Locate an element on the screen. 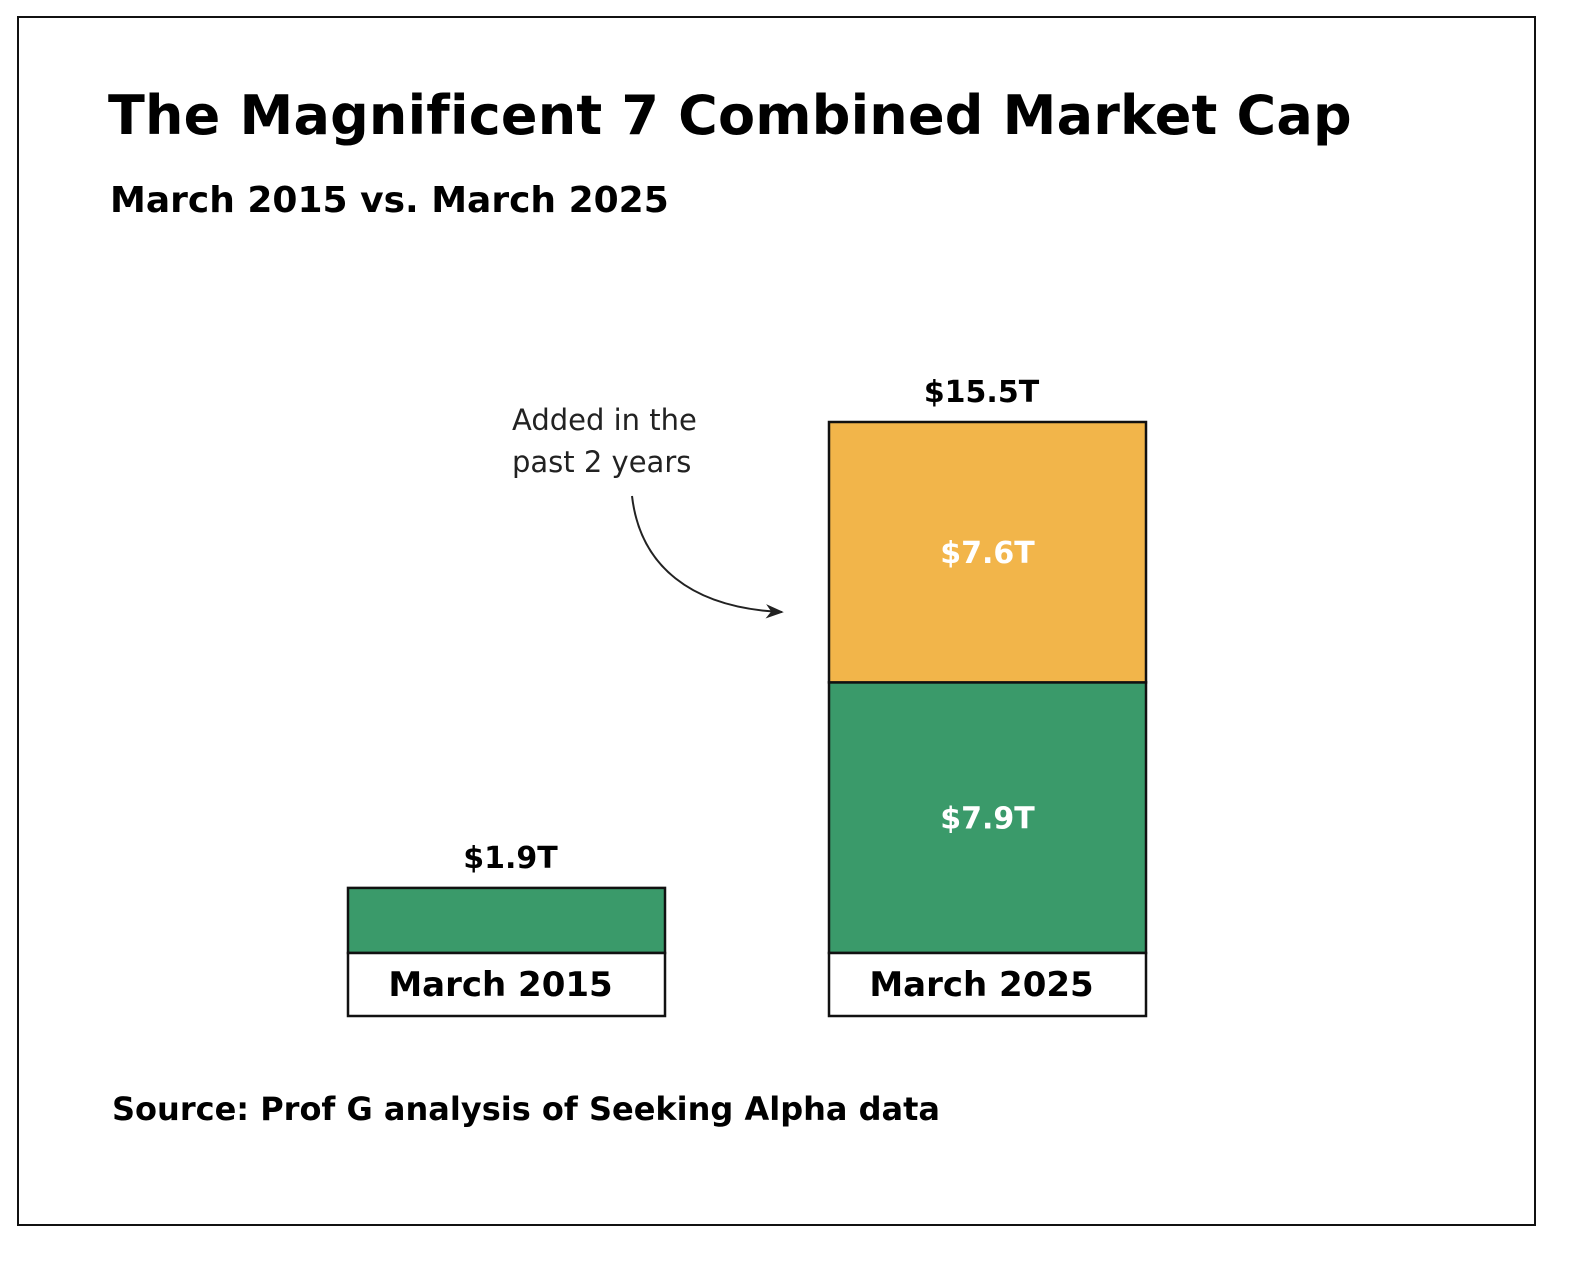  segment-value-label: $7.9T is located at coordinates (987, 819).